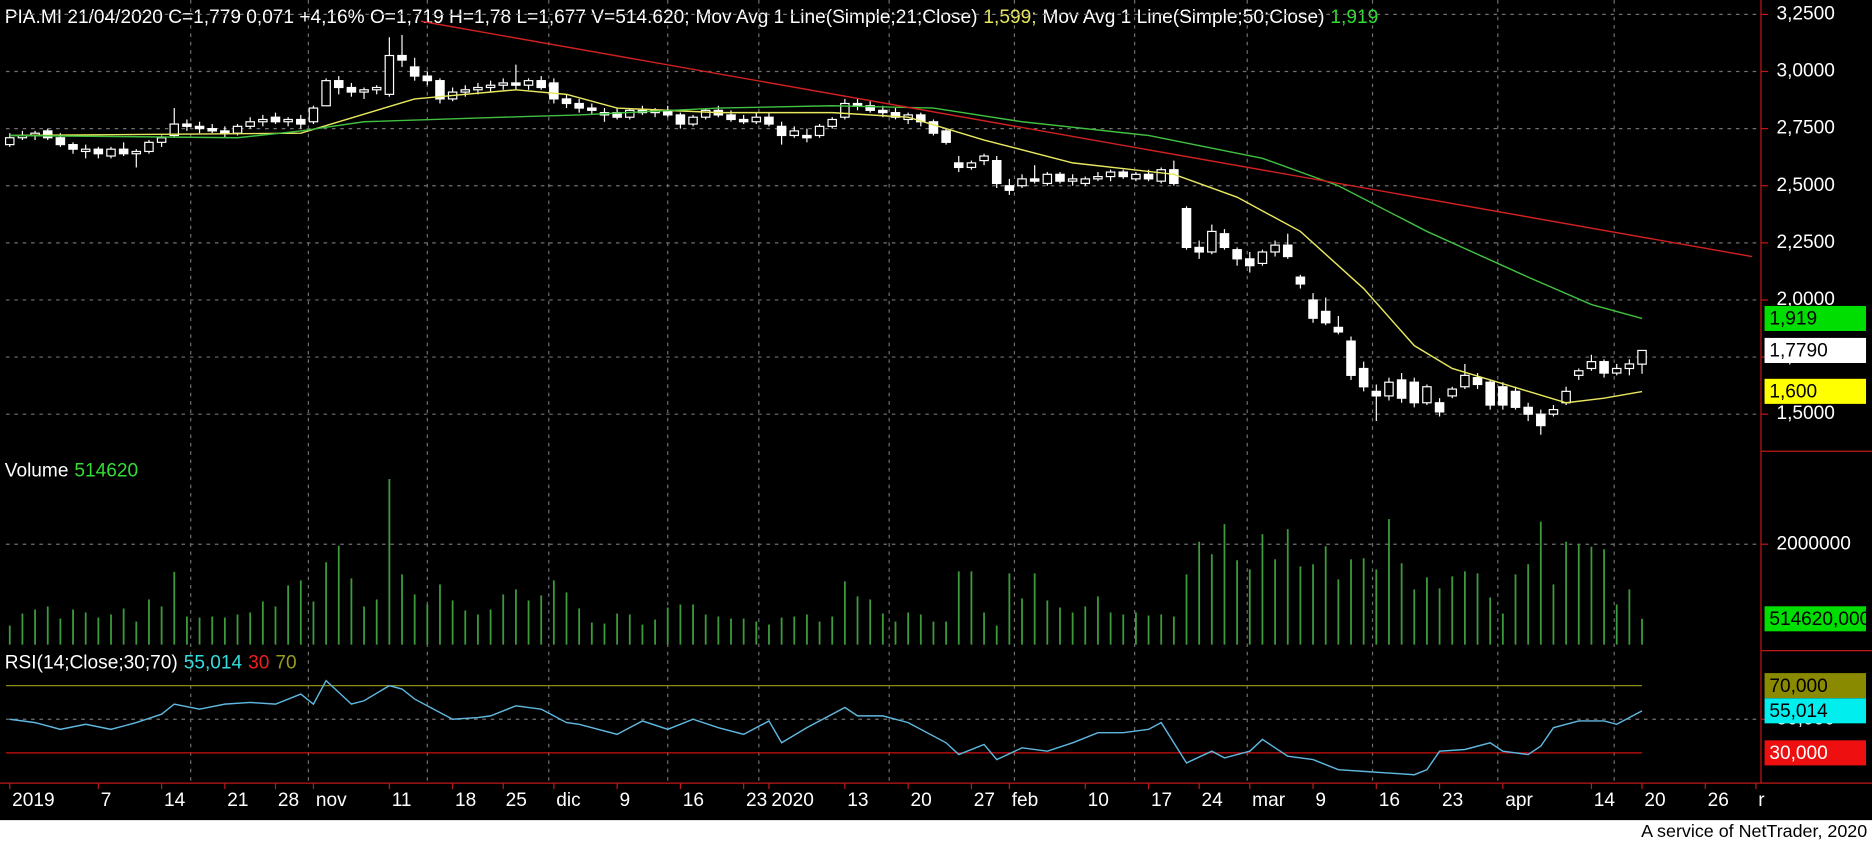 Image resolution: width=1872 pixels, height=844 pixels. I want to click on x-tick-label: dic, so click(568, 800).